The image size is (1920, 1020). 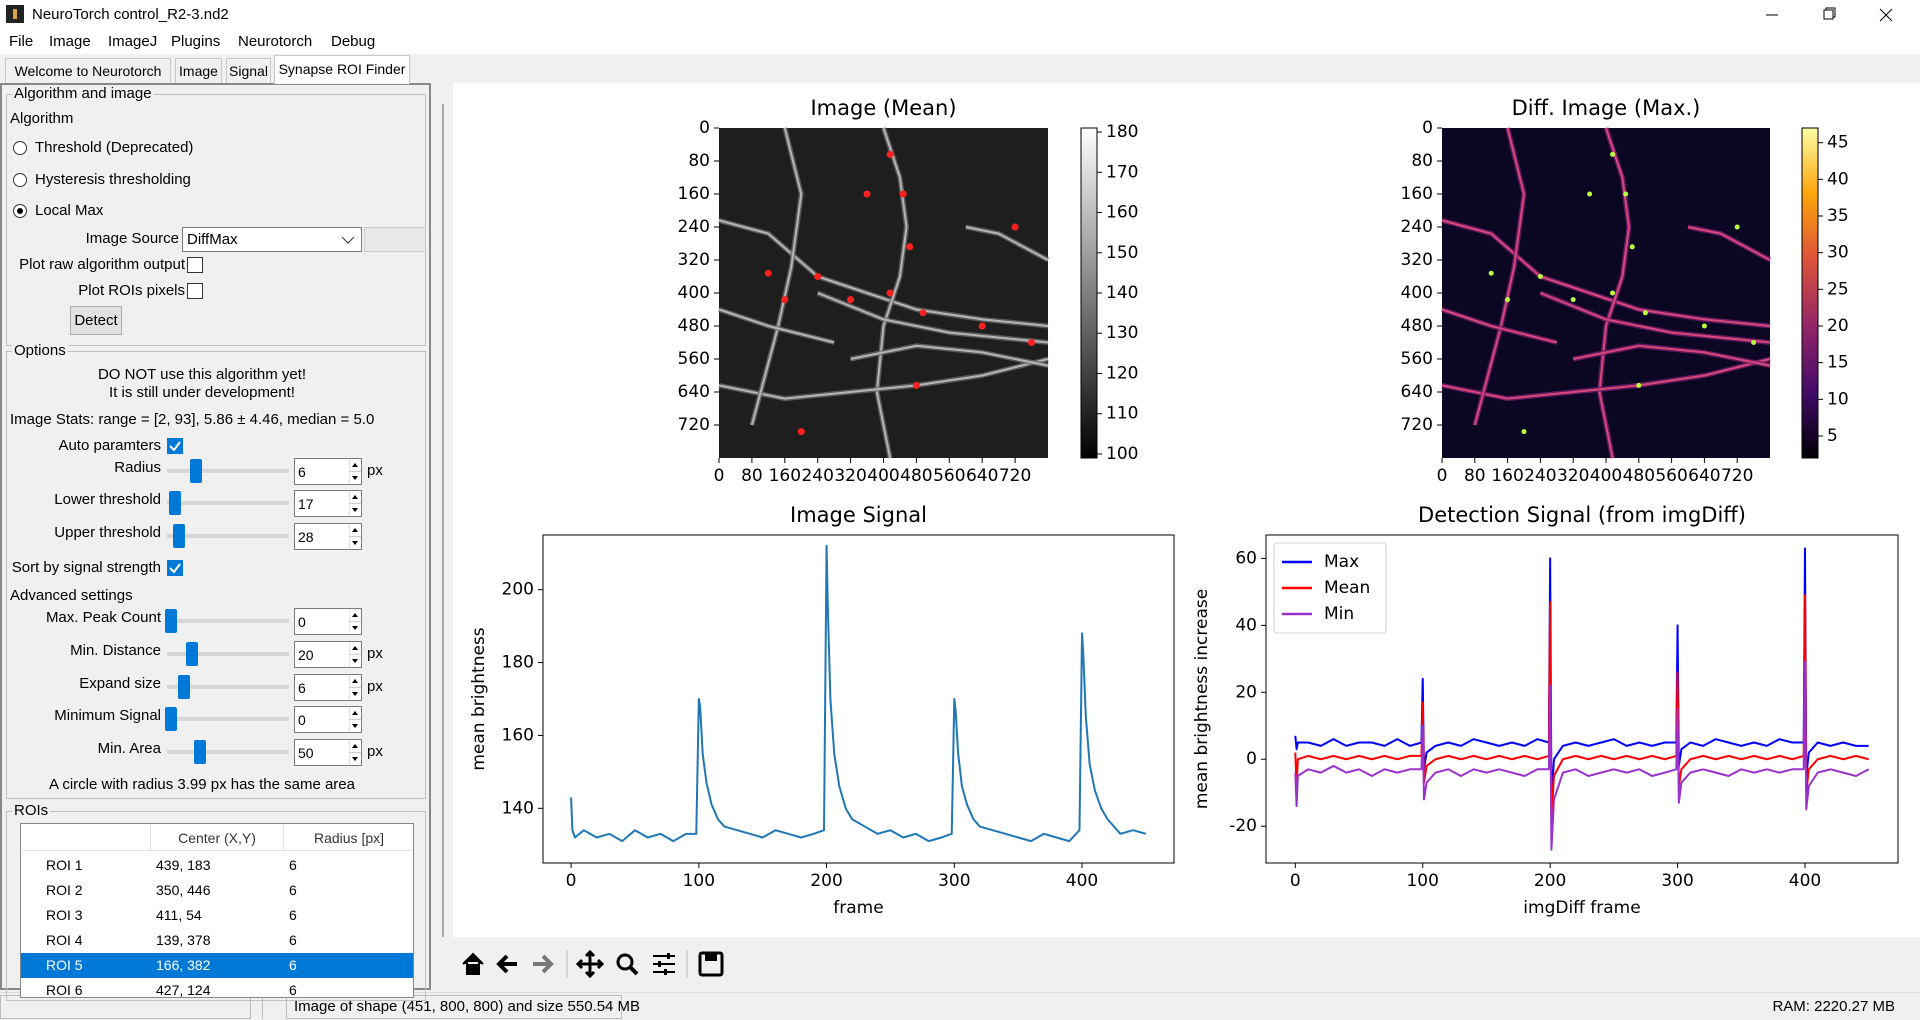 I want to click on checkbox-label: Plot raw algorithm output, so click(x=102, y=264).